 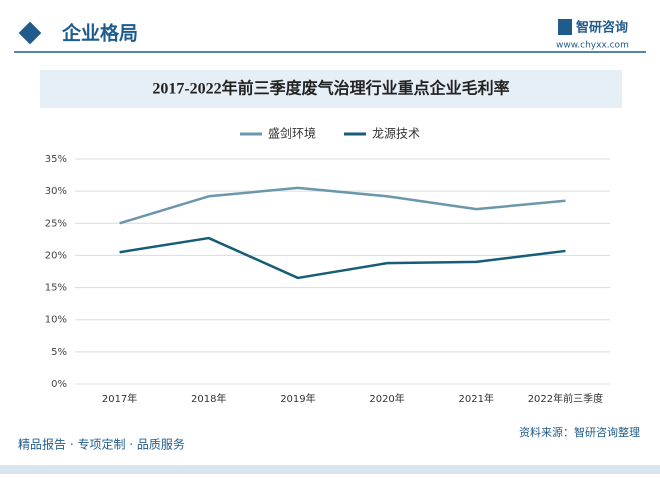 What do you see at coordinates (592, 46) in the screenshot?
I see `logo-url: www.chyxx.com` at bounding box center [592, 46].